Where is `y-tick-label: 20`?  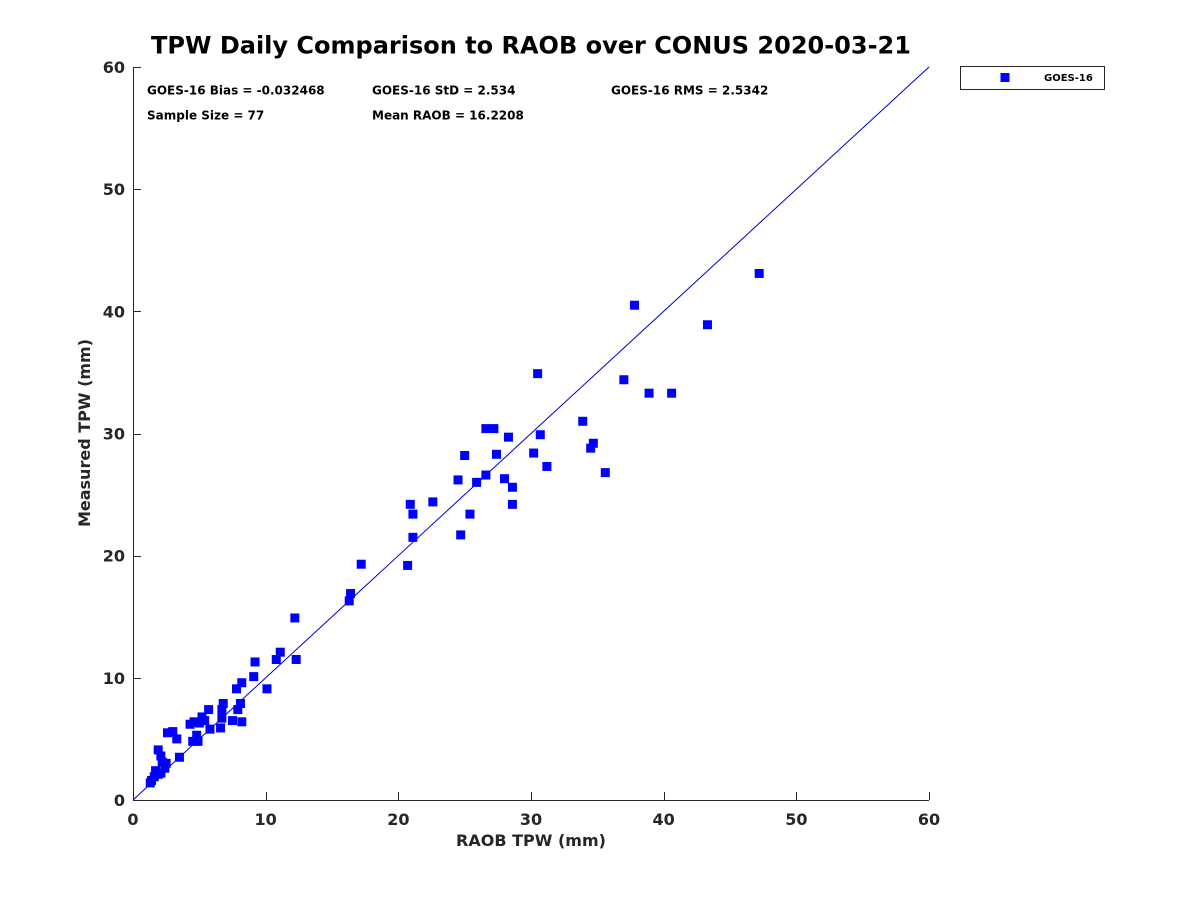
y-tick-label: 20 is located at coordinates (114, 556).